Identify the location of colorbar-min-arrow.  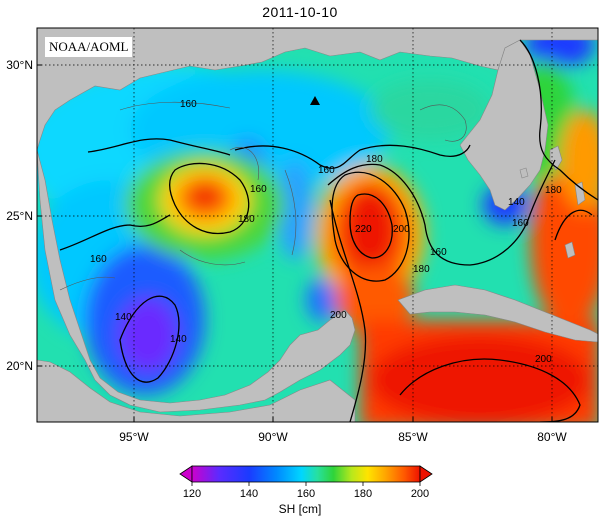
(186, 474).